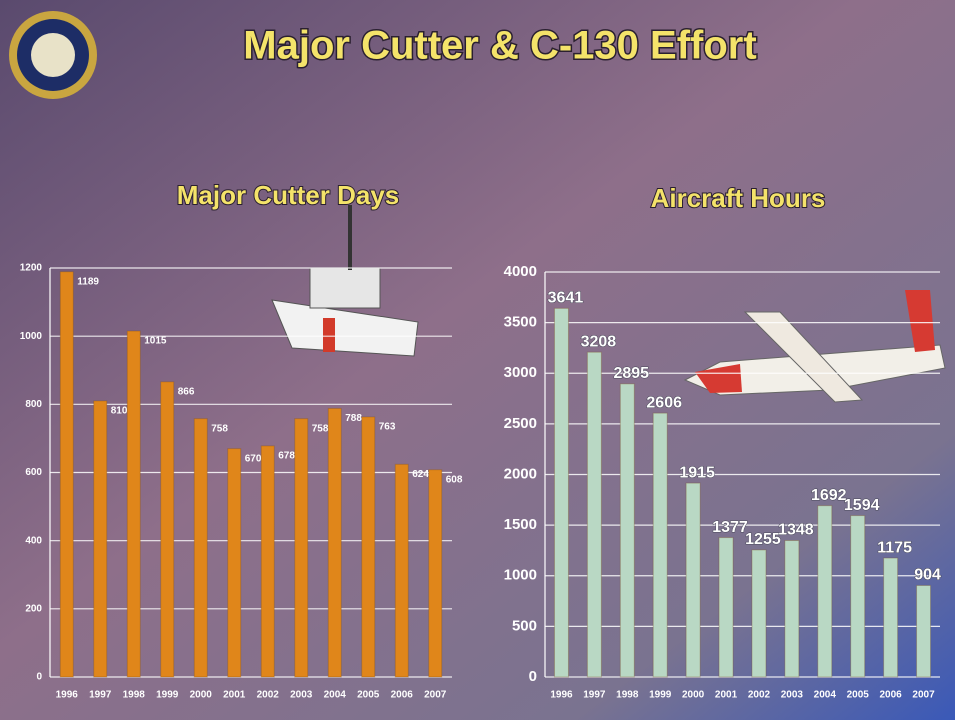 The image size is (955, 725). Describe the element at coordinates (738, 198) in the screenshot. I see `chart-title: Aircraft Hours` at that location.